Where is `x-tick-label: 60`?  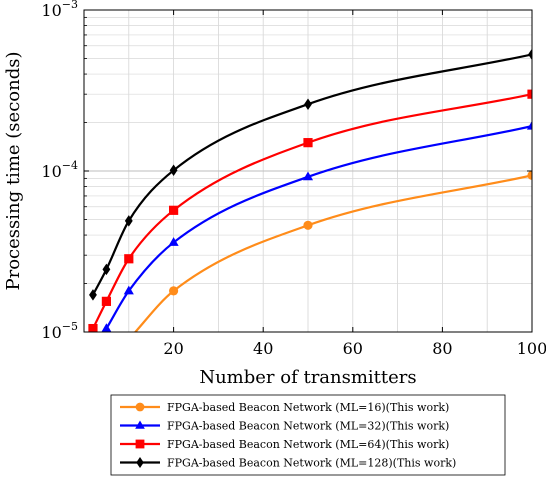
x-tick-label: 60 is located at coordinates (353, 348).